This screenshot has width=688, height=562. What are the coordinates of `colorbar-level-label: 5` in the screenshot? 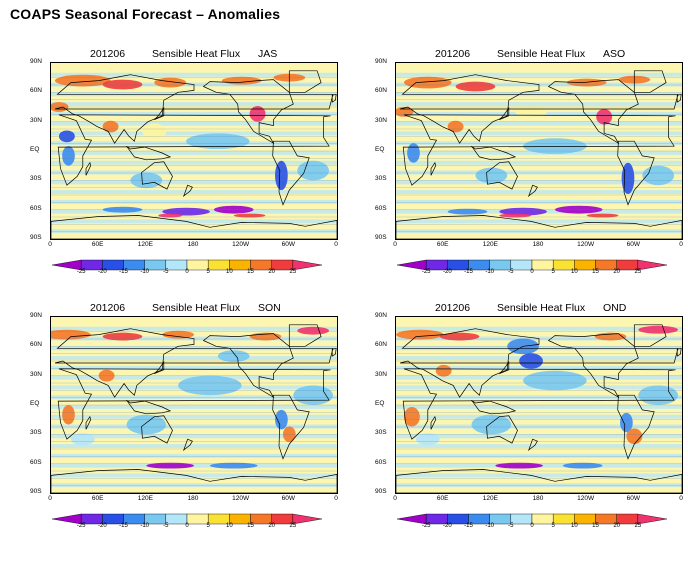 It's located at (208, 526).